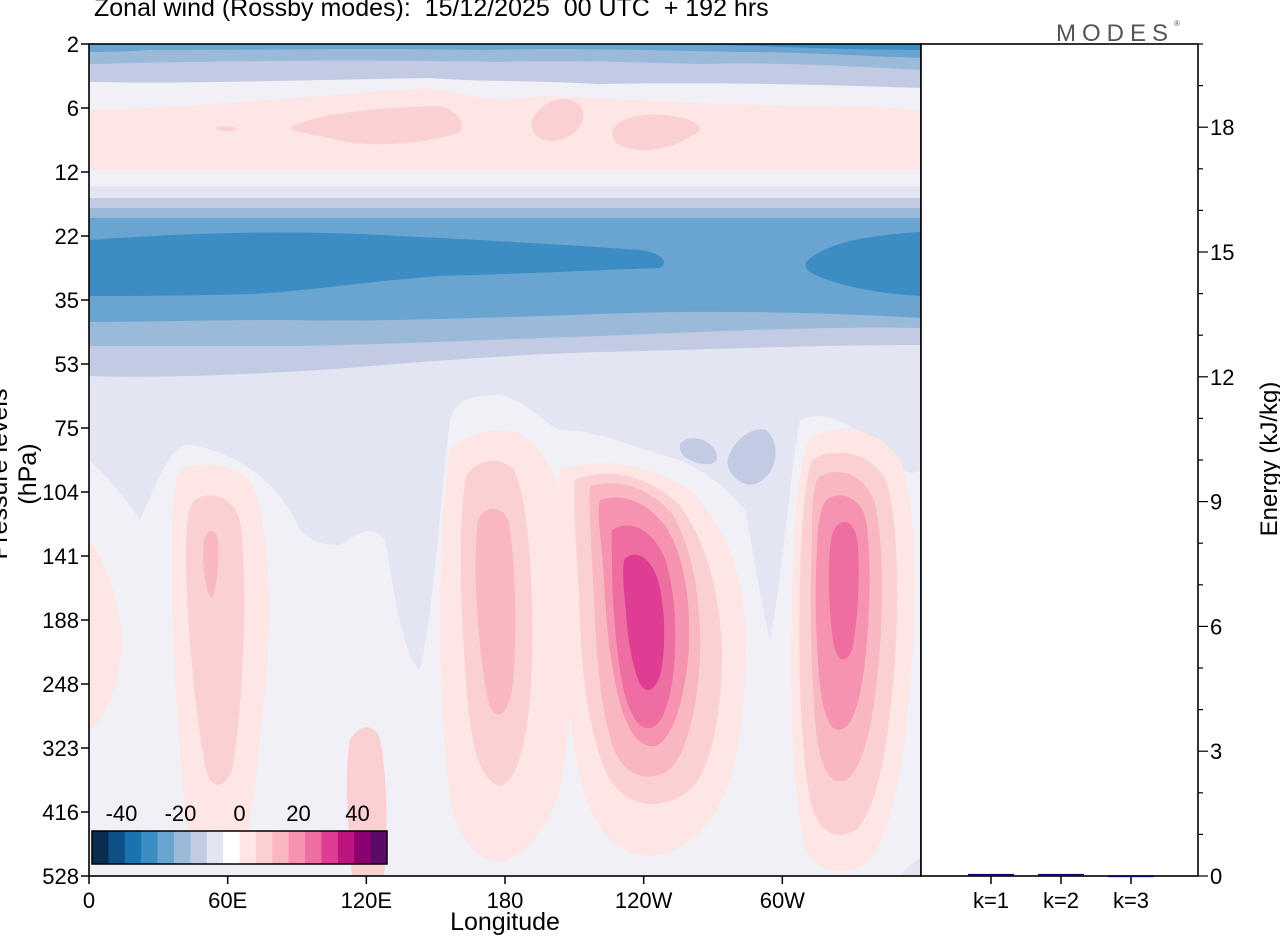 Image resolution: width=1280 pixels, height=942 pixels. What do you see at coordinates (910, 867) in the screenshot?
I see `field-bottom-right-corner` at bounding box center [910, 867].